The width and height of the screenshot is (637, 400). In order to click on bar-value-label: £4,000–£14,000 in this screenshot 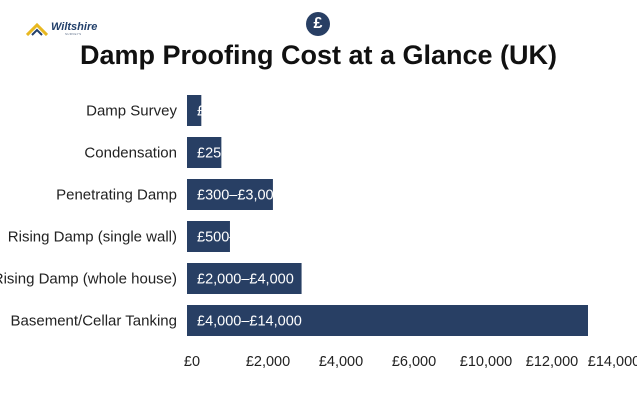, I will do `click(249, 322)`.